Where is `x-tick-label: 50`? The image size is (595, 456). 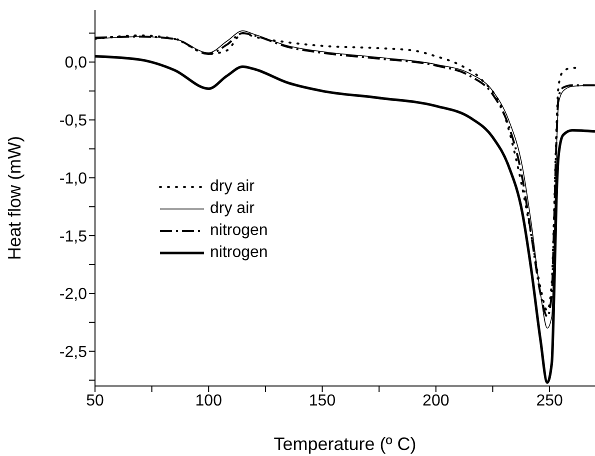
x-tick-label: 50 is located at coordinates (95, 401).